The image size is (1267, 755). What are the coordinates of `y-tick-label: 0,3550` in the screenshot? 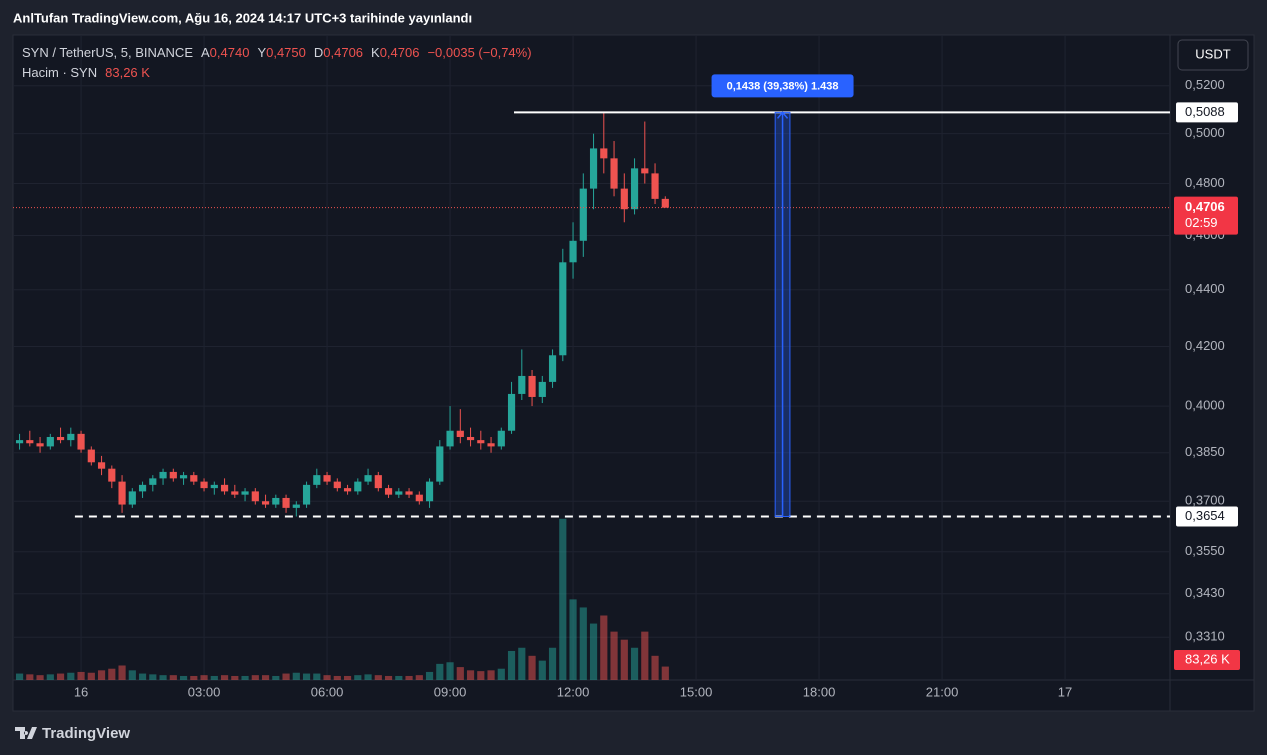 It's located at (1205, 550).